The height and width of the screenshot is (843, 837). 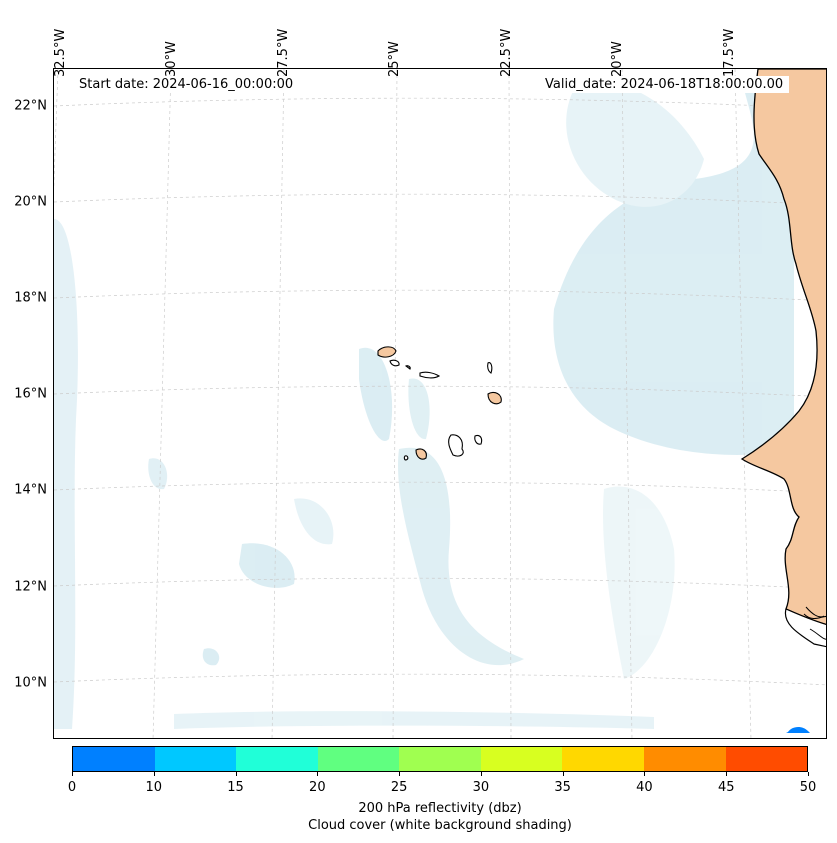 I want to click on lat-label-12n: 12°N, so click(x=30, y=587).